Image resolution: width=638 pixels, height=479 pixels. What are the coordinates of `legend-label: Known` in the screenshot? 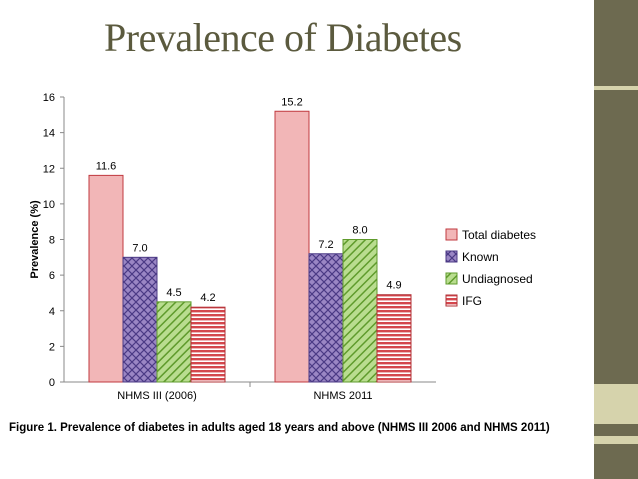 It's located at (480, 257).